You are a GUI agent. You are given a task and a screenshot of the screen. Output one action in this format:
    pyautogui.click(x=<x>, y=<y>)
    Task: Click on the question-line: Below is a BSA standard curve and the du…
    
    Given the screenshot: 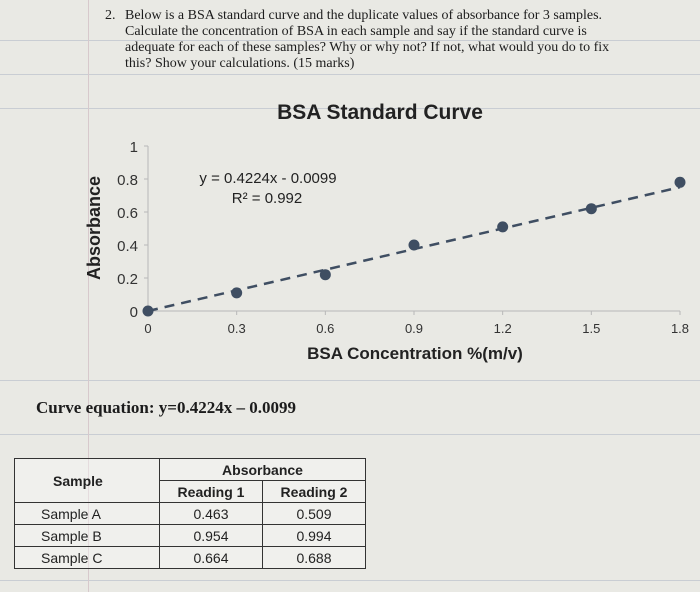 What is the action you would take?
    pyautogui.click(x=364, y=15)
    